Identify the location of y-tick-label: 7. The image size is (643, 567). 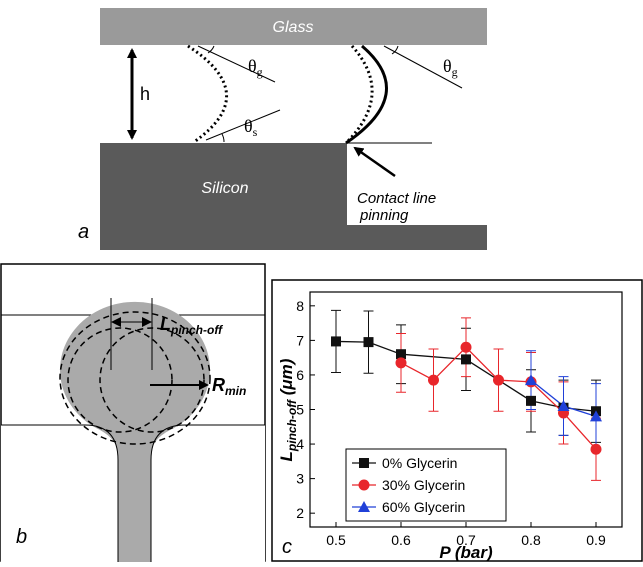
(300, 340).